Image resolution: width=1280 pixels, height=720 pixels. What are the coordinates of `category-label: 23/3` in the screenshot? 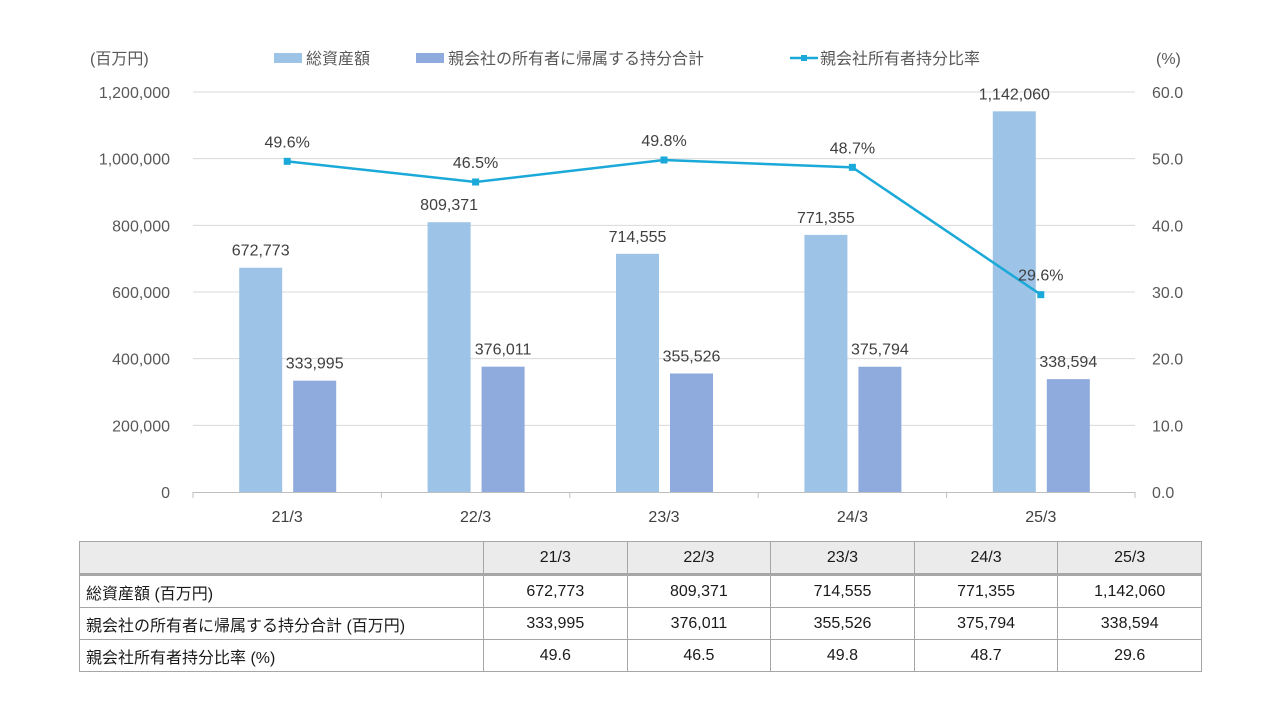 It's located at (663, 517).